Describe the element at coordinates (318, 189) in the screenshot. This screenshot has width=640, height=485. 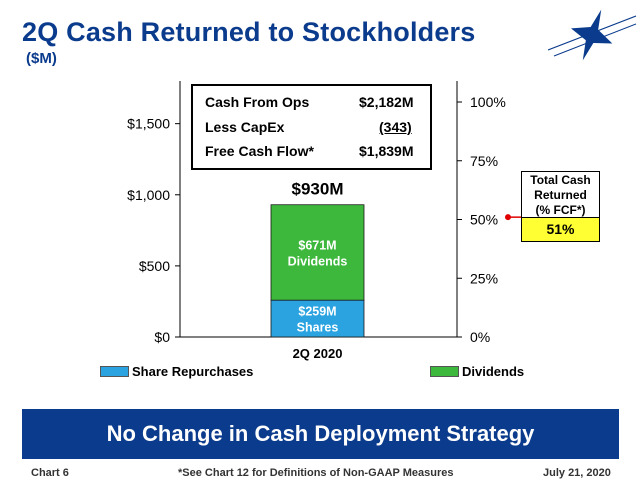
I see `bar-total-label: $930M` at that location.